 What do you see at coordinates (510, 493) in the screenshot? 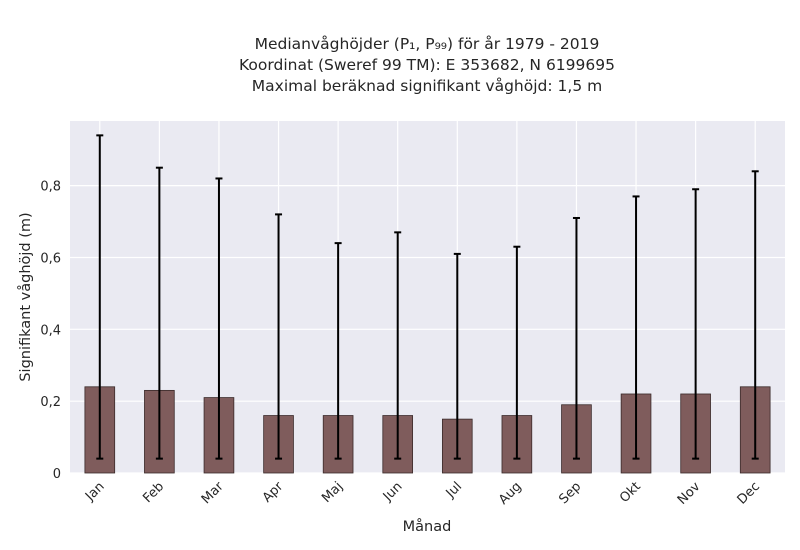
I see `x-tick-label-aug: Aug` at bounding box center [510, 493].